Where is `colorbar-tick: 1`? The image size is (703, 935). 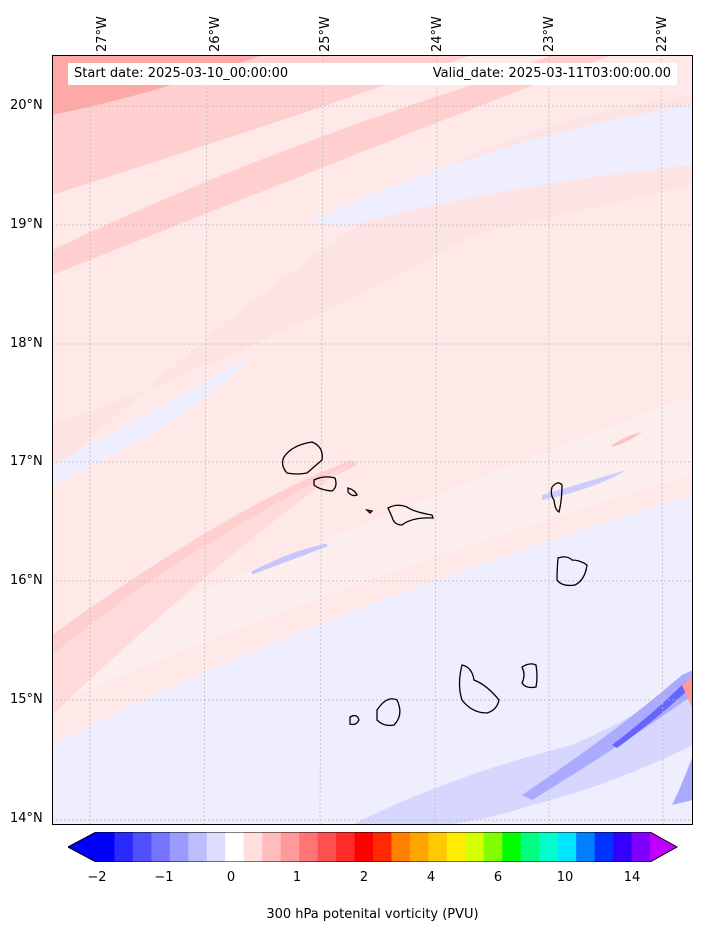
colorbar-tick: 1 is located at coordinates (297, 877).